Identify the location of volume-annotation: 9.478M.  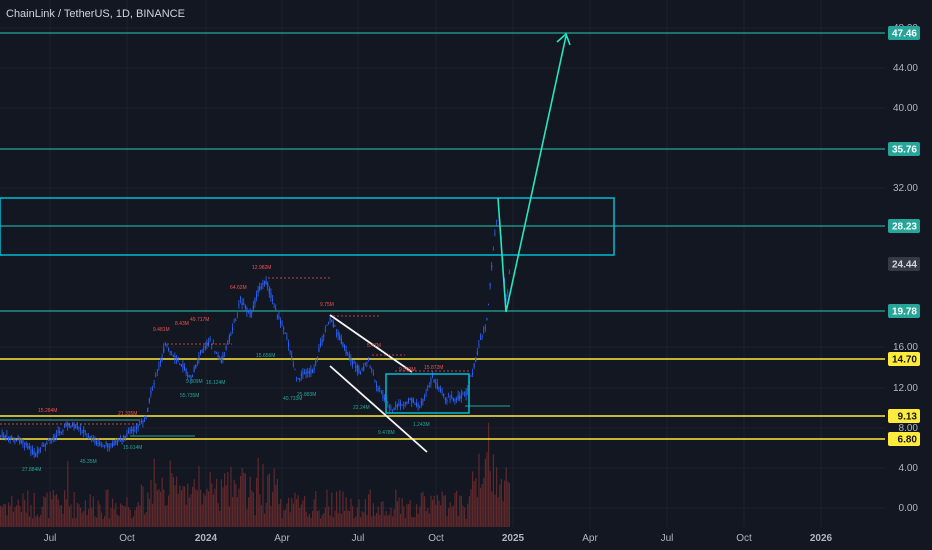
(386, 433).